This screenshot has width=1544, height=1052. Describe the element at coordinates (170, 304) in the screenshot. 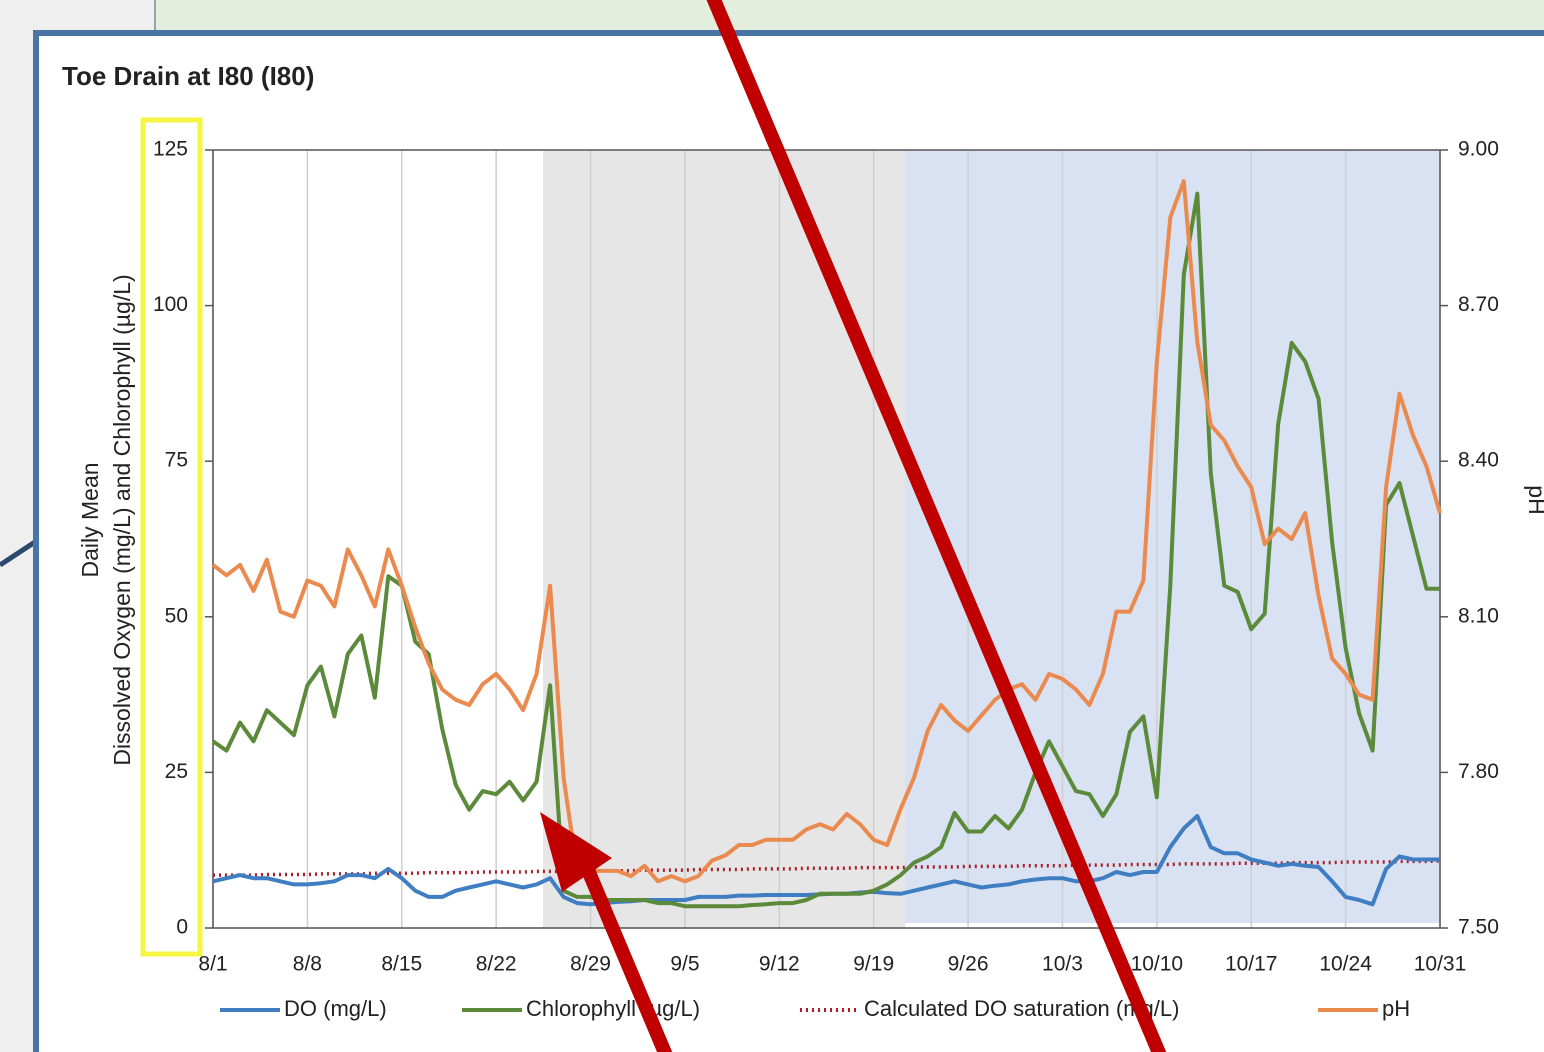

I see `y-tick-label: 100` at that location.